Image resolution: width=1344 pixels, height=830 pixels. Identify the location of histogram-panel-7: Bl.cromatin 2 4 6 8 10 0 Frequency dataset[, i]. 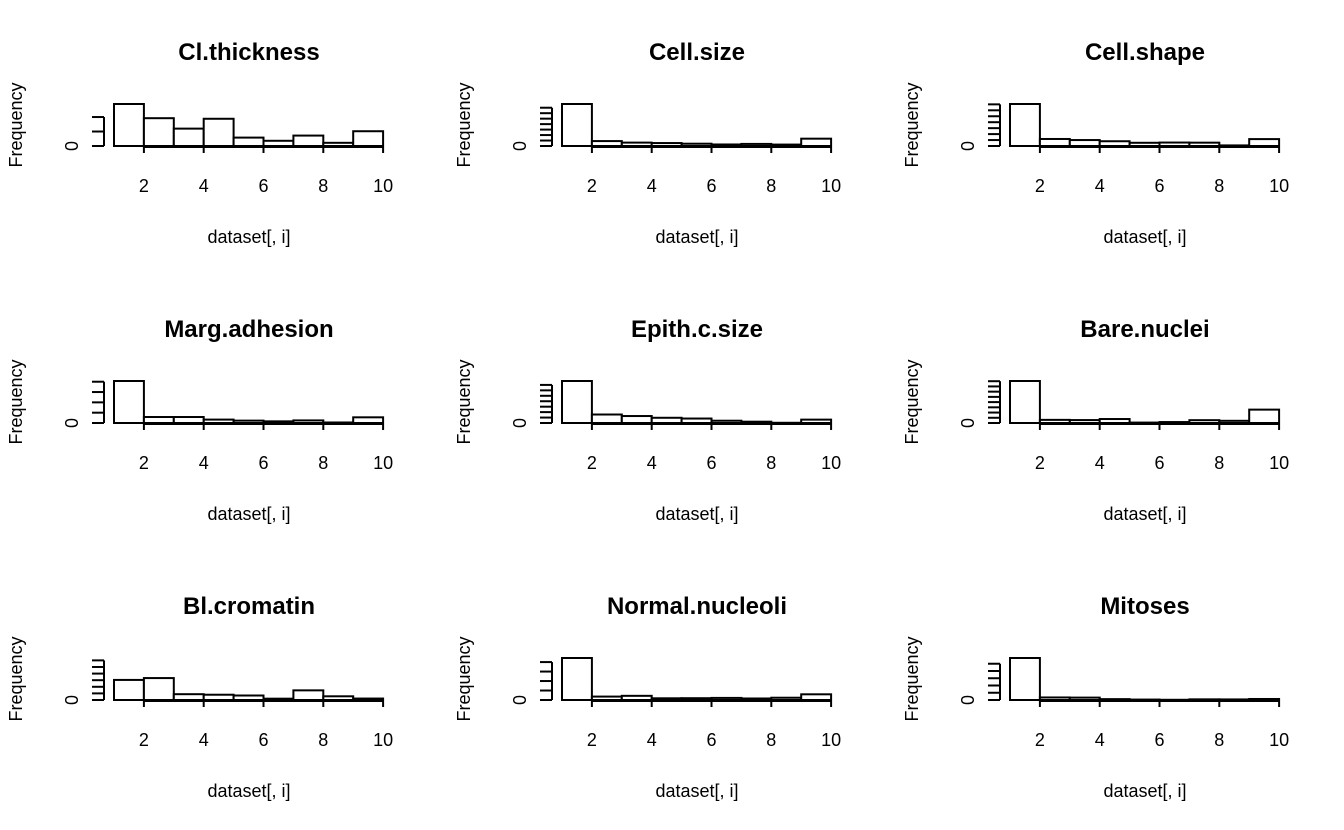
(199, 697).